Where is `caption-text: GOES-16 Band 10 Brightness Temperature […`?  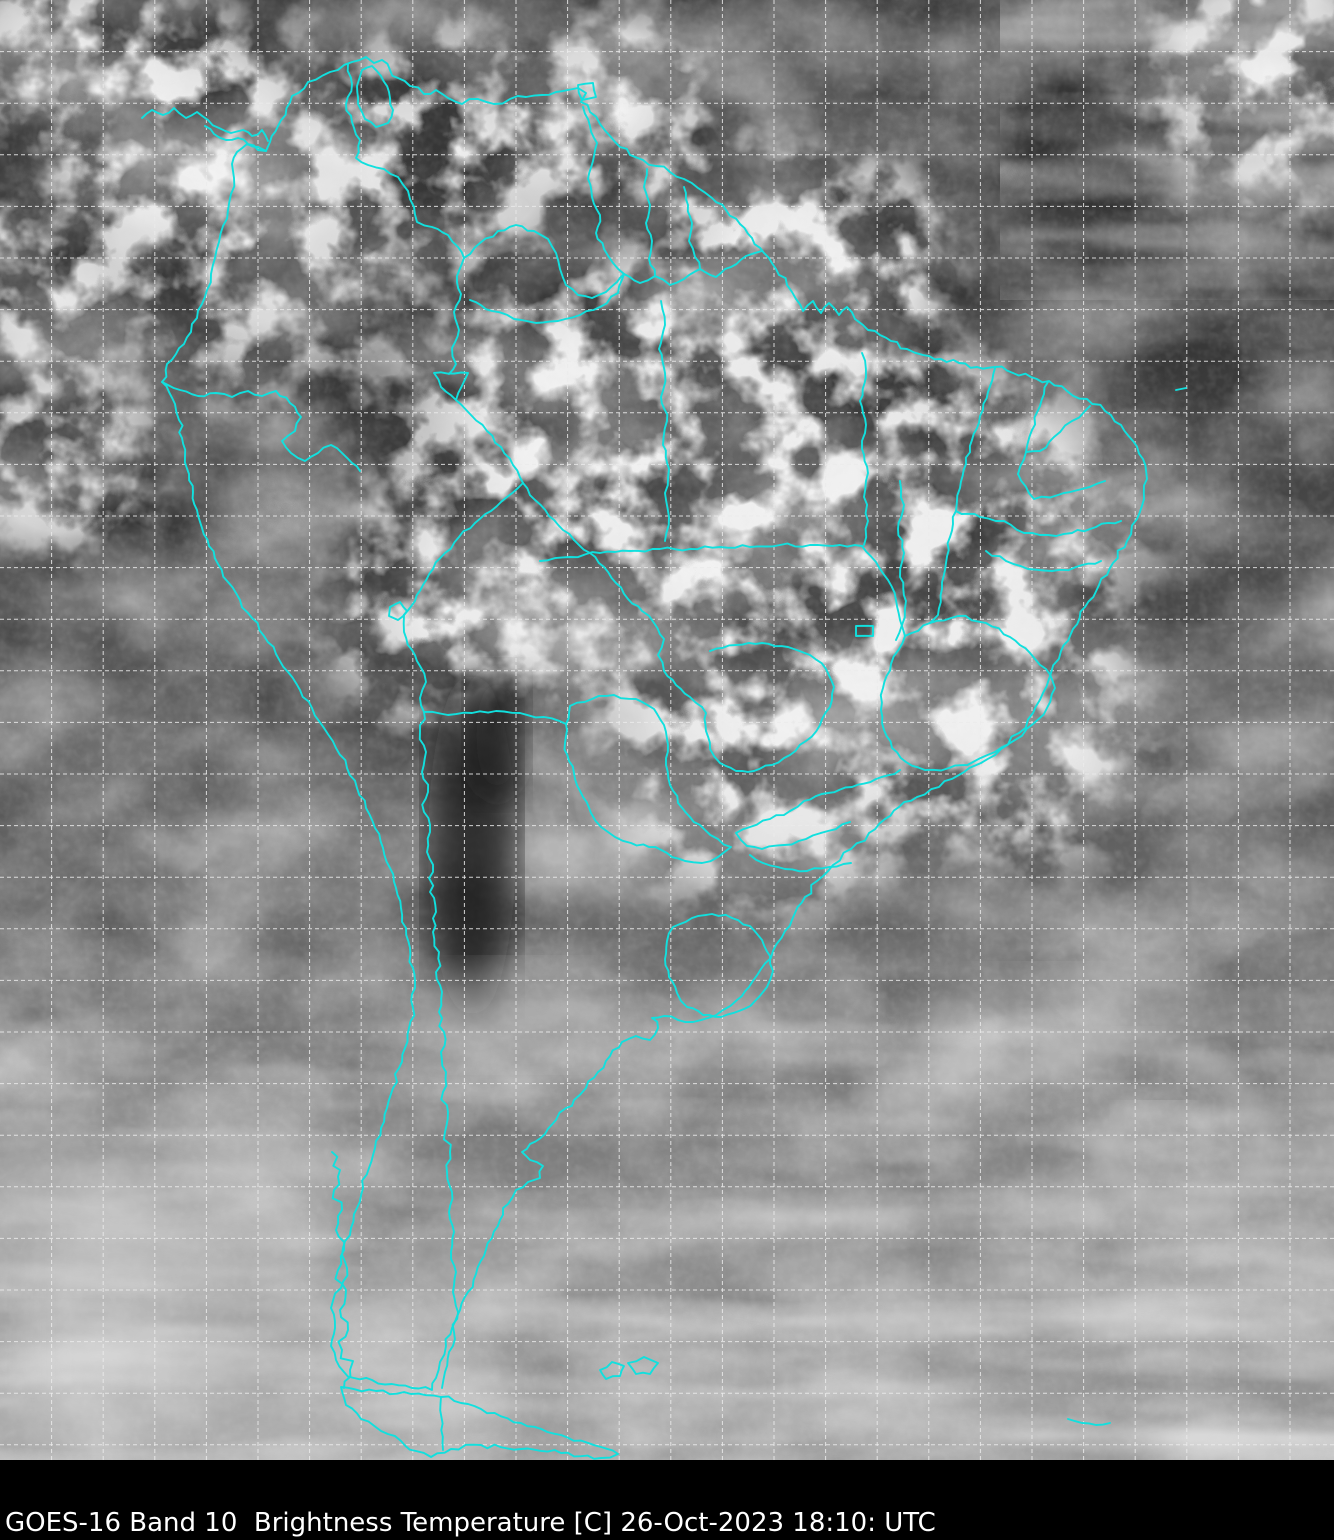 caption-text: GOES-16 Band 10 Brightness Temperature [… is located at coordinates (470, 1523).